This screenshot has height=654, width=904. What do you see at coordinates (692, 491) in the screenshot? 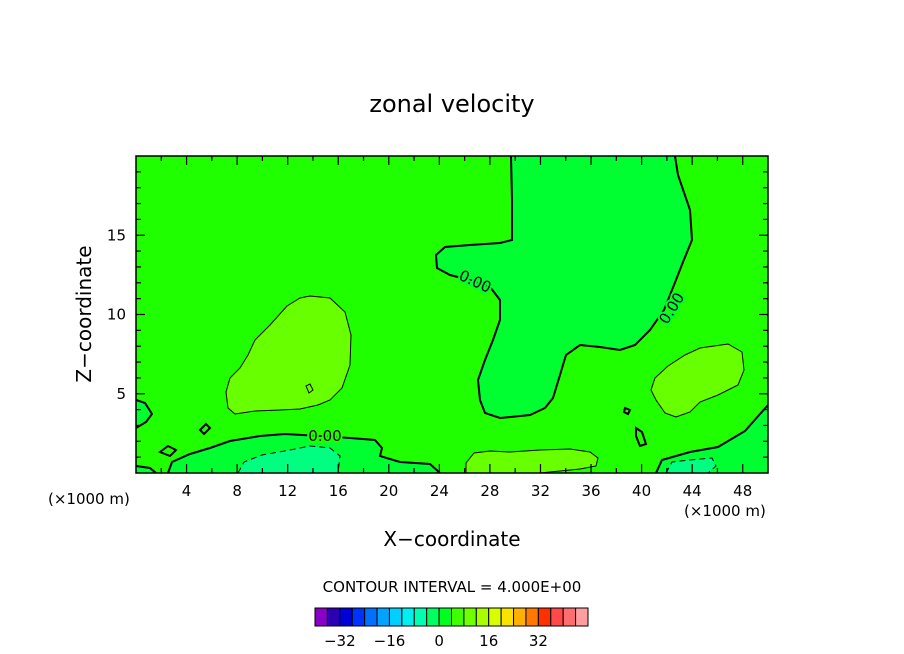
I see `x-tick-label: 44` at bounding box center [692, 491].